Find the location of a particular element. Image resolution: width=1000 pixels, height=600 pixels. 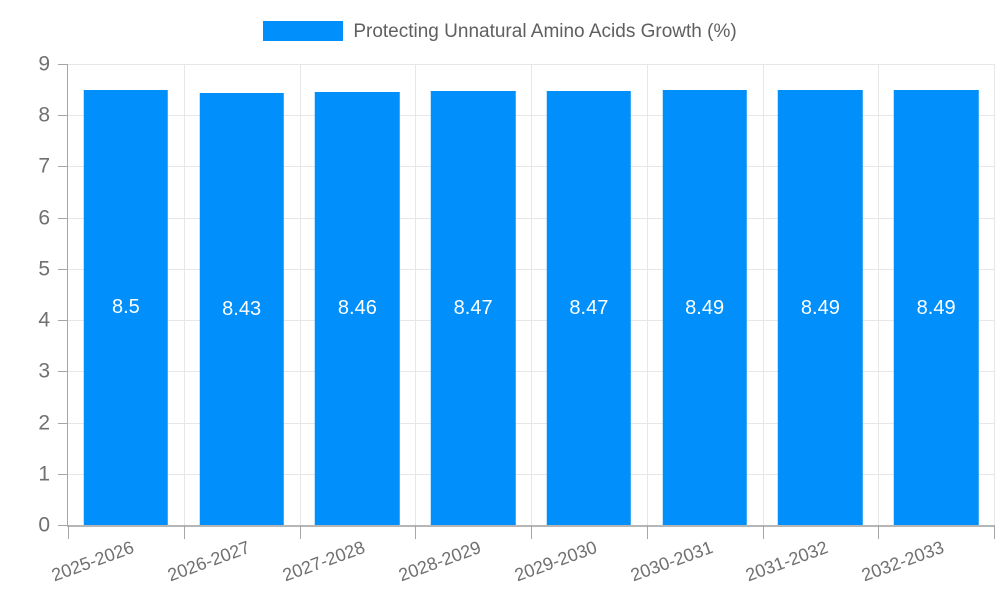

x-axis-label: 2031-2032 is located at coordinates (787, 561).